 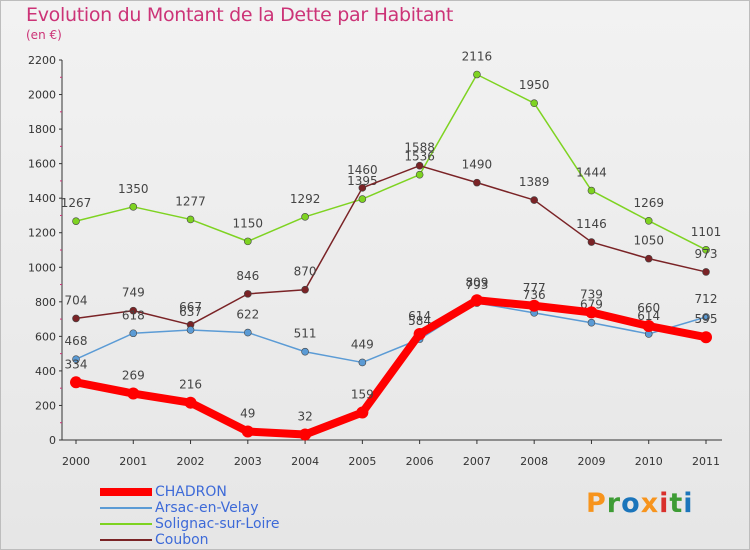 I want to click on data-label: 334, so click(x=76, y=364).